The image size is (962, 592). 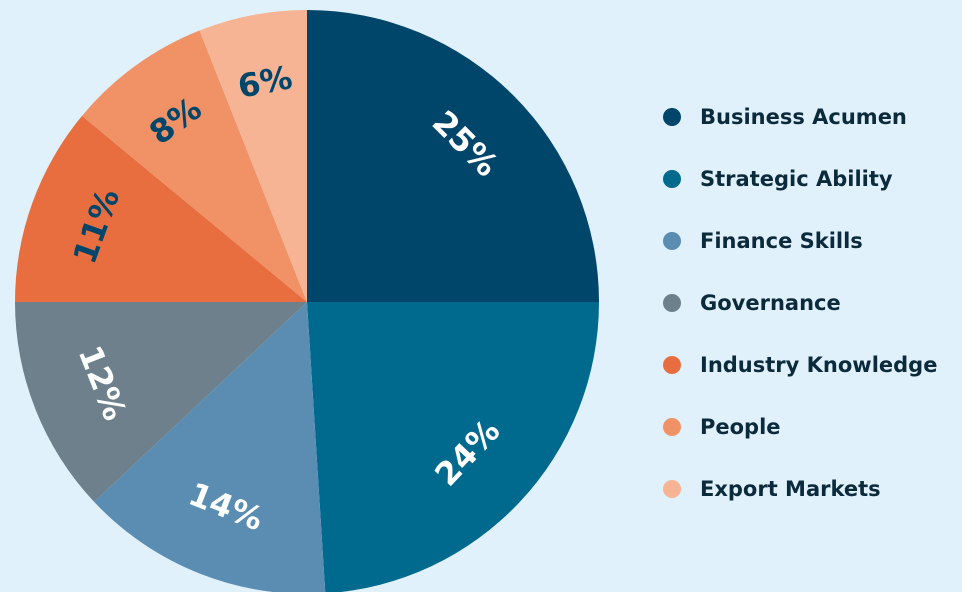 What do you see at coordinates (790, 489) in the screenshot?
I see `legend-label: Export Markets` at bounding box center [790, 489].